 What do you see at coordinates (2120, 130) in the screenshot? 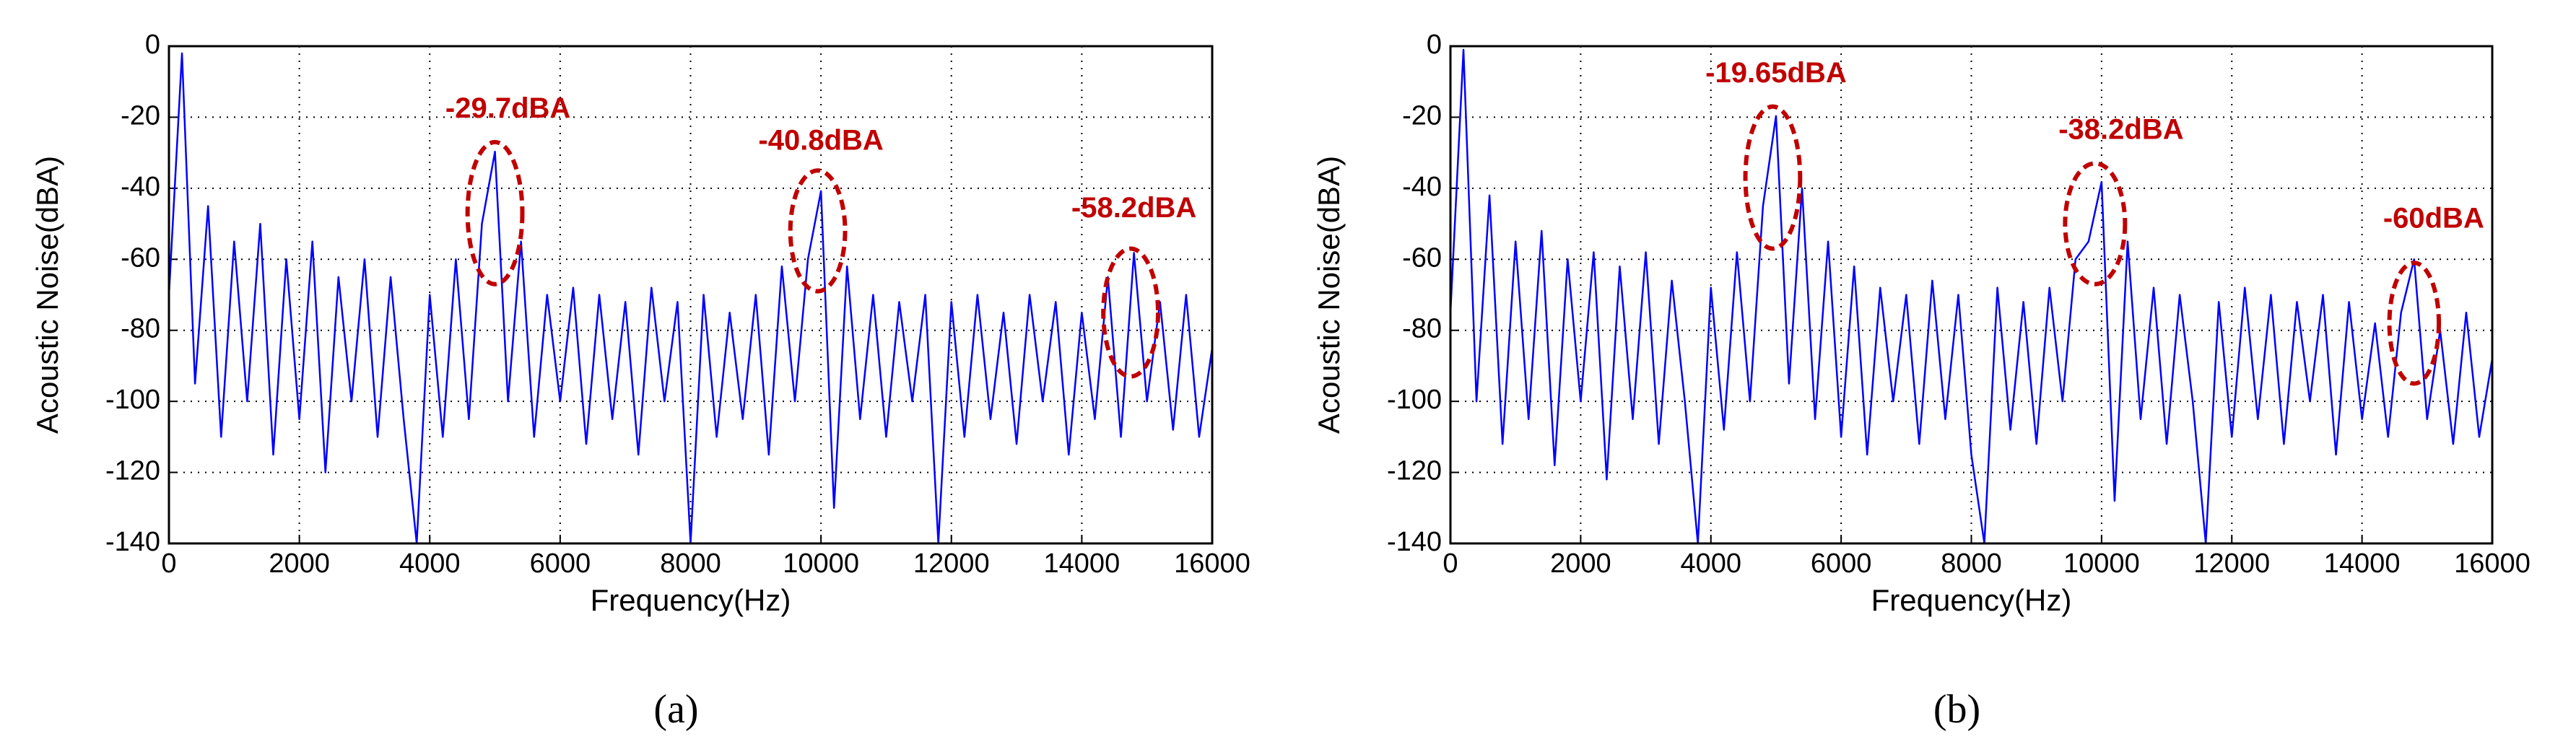
I see `annotation: -38.2dBA` at bounding box center [2120, 130].